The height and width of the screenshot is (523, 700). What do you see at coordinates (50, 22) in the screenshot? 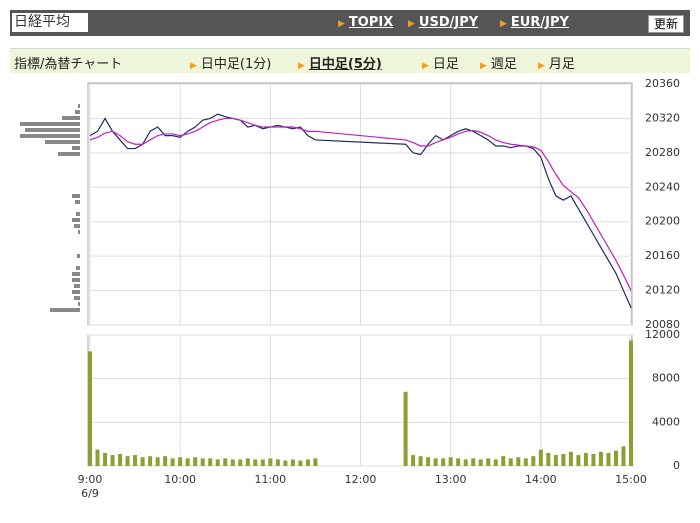
I see `index-title: 日経平均` at bounding box center [50, 22].